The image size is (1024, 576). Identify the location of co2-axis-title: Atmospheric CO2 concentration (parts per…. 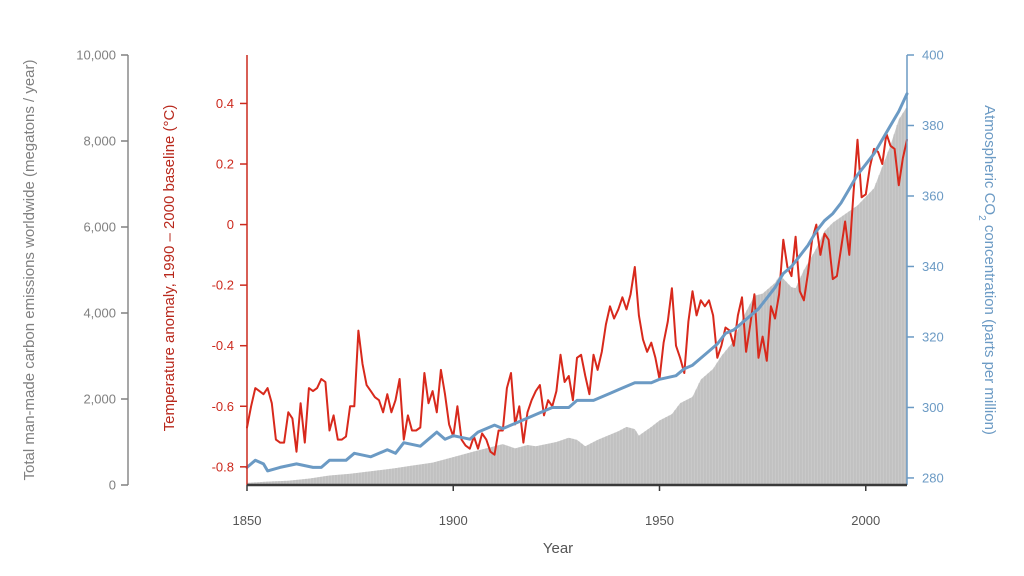
(988, 270).